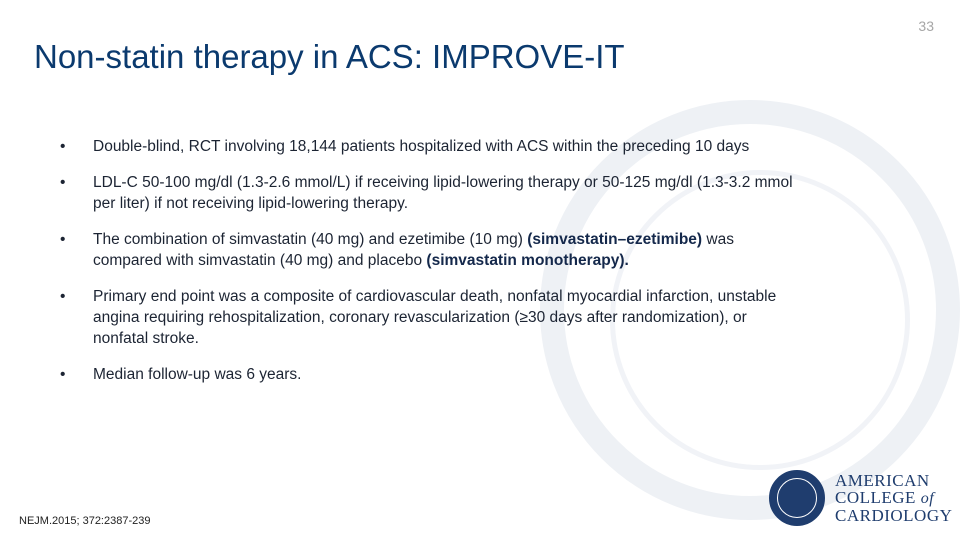 This screenshot has width=960, height=540. Describe the element at coordinates (197, 374) in the screenshot. I see `bullet-text: Median follow-up was 6 years.` at that location.